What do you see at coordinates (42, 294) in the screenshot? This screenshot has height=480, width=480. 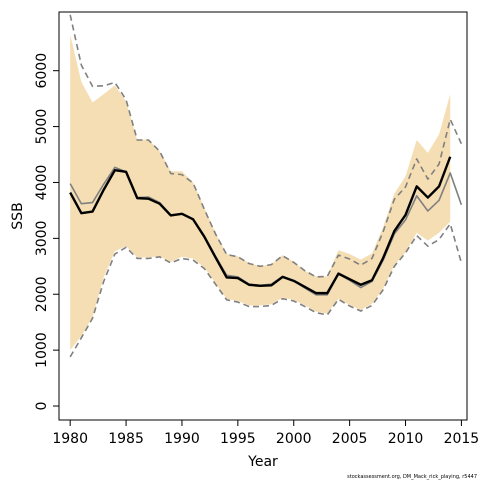 I see `y-tick-label: 2000` at bounding box center [42, 294].